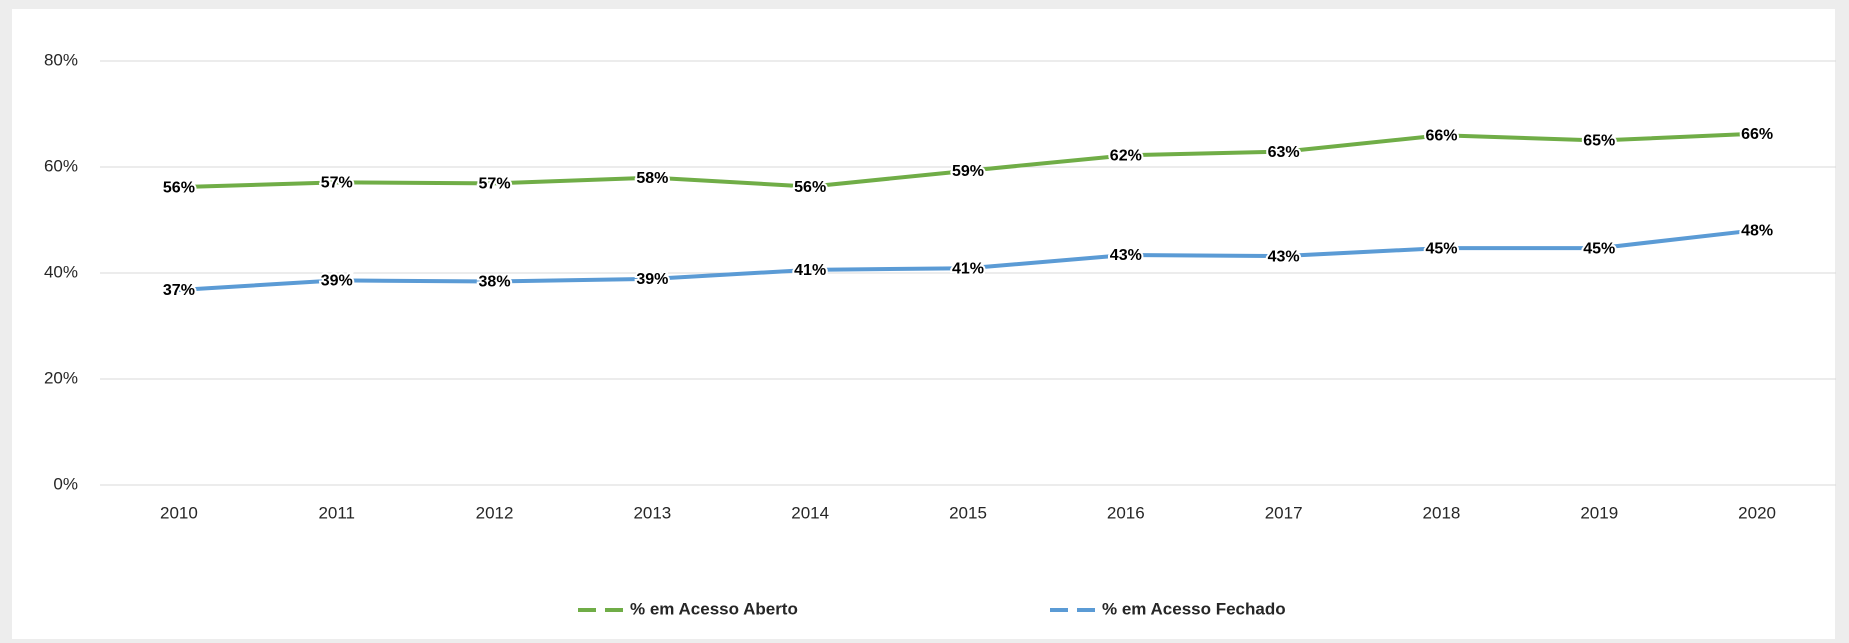  What do you see at coordinates (1126, 156) in the screenshot?
I see `data-label: 62%` at bounding box center [1126, 156].